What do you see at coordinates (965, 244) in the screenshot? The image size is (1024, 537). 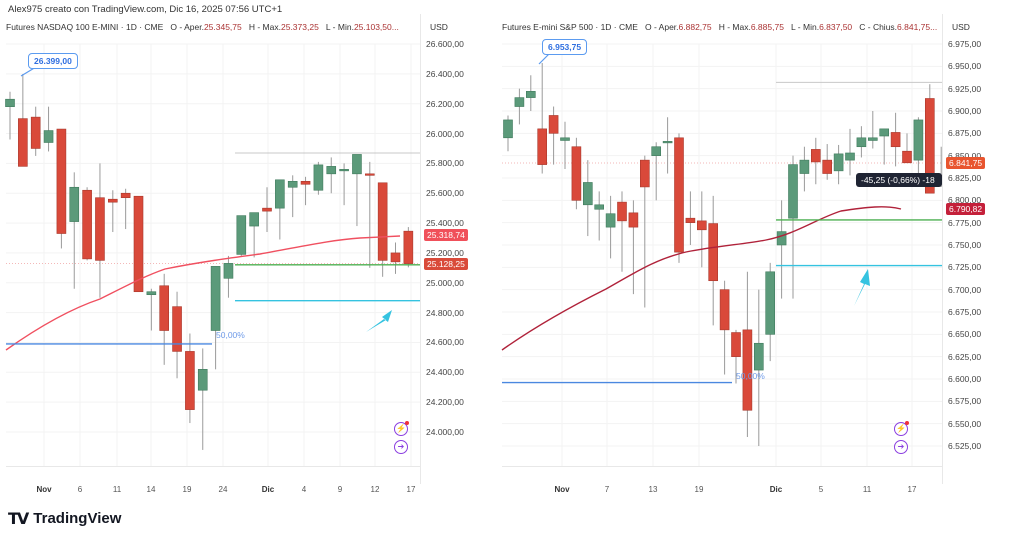 I see `y-axis-tick: 6.750,00` at bounding box center [965, 244].